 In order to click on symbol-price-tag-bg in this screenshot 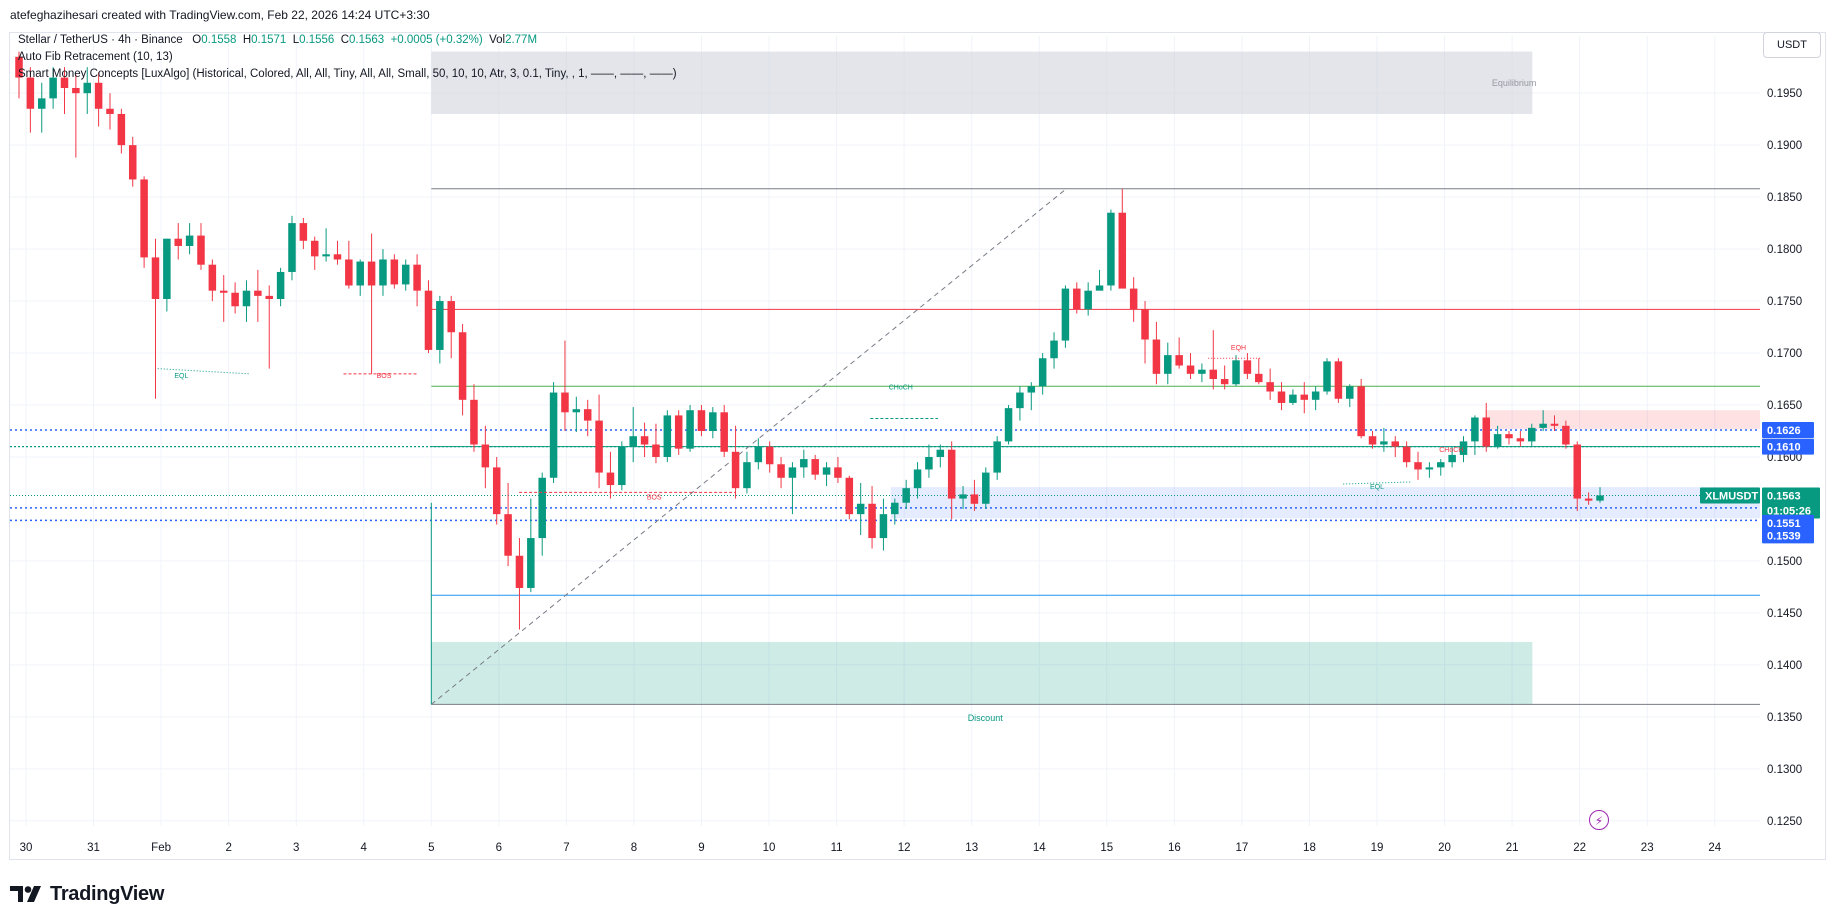, I will do `click(1730, 495)`.